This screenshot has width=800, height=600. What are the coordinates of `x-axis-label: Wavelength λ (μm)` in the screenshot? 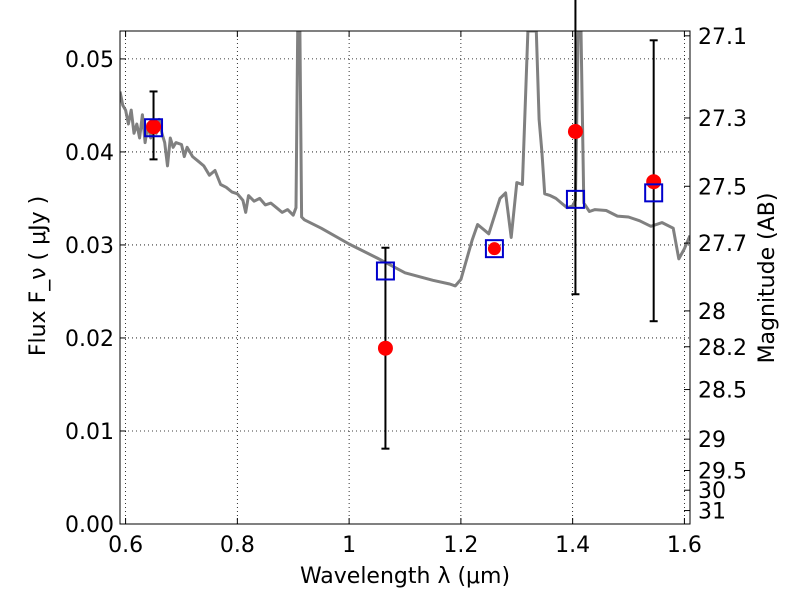 It's located at (405, 576).